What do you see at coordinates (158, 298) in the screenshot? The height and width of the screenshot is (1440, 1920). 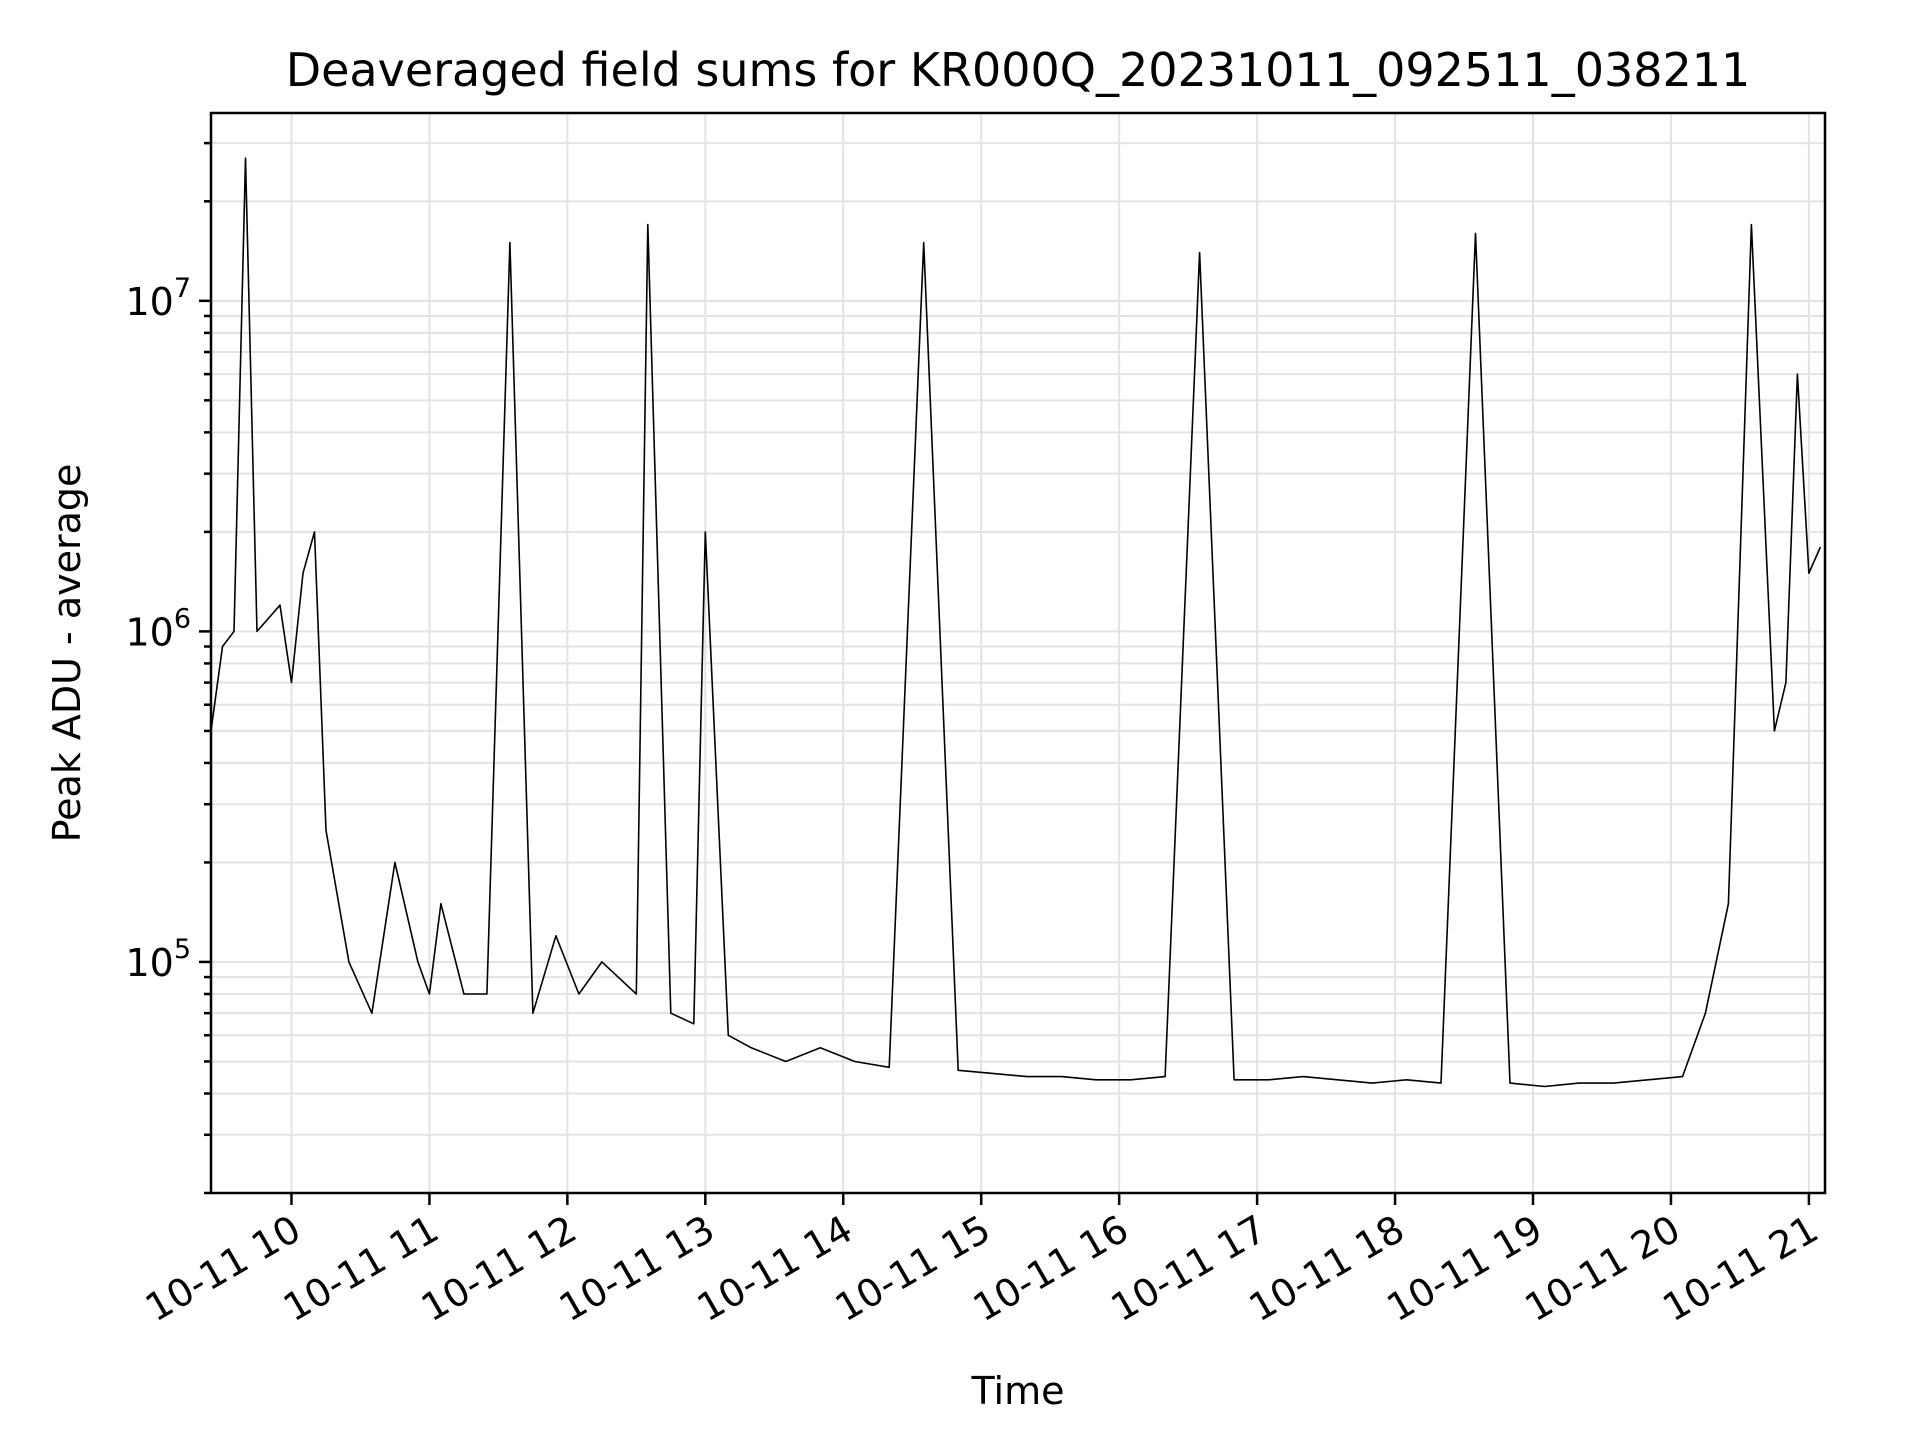 I see `y-tick-label: 10⁷` at bounding box center [158, 298].